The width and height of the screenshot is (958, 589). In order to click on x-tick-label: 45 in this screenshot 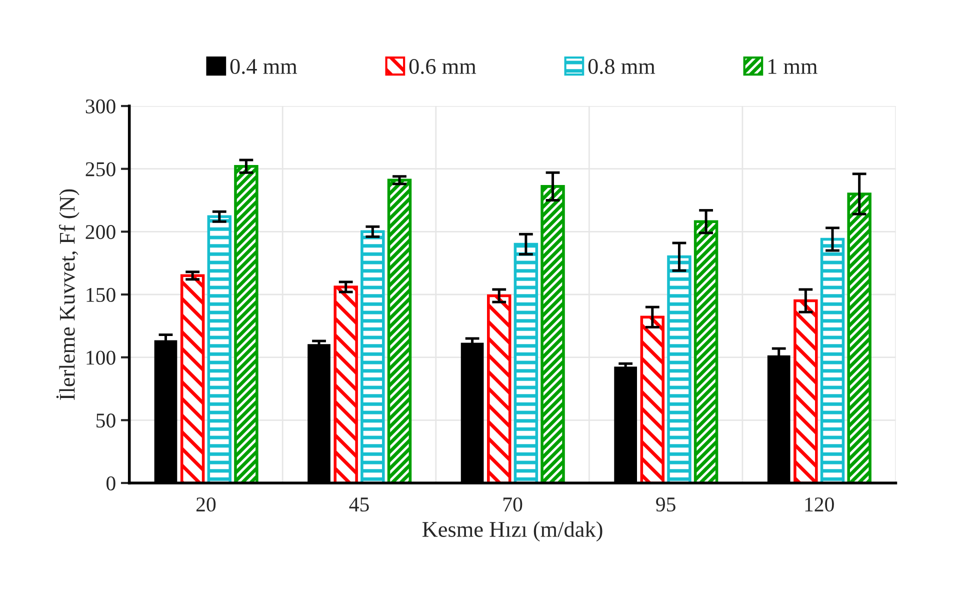, I will do `click(359, 505)`.